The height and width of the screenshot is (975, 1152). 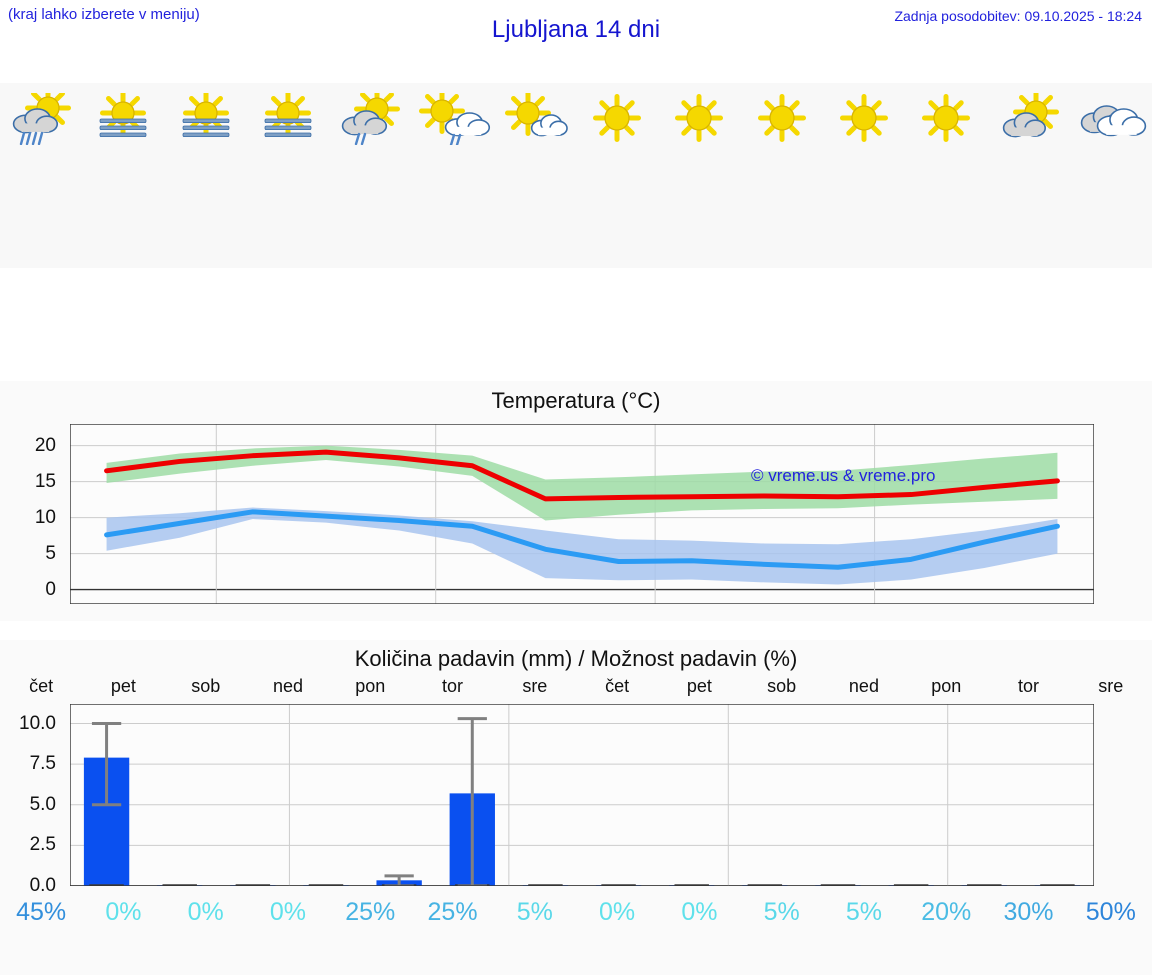 What do you see at coordinates (50, 553) in the screenshot?
I see `temperature-y-tick: 5` at bounding box center [50, 553].